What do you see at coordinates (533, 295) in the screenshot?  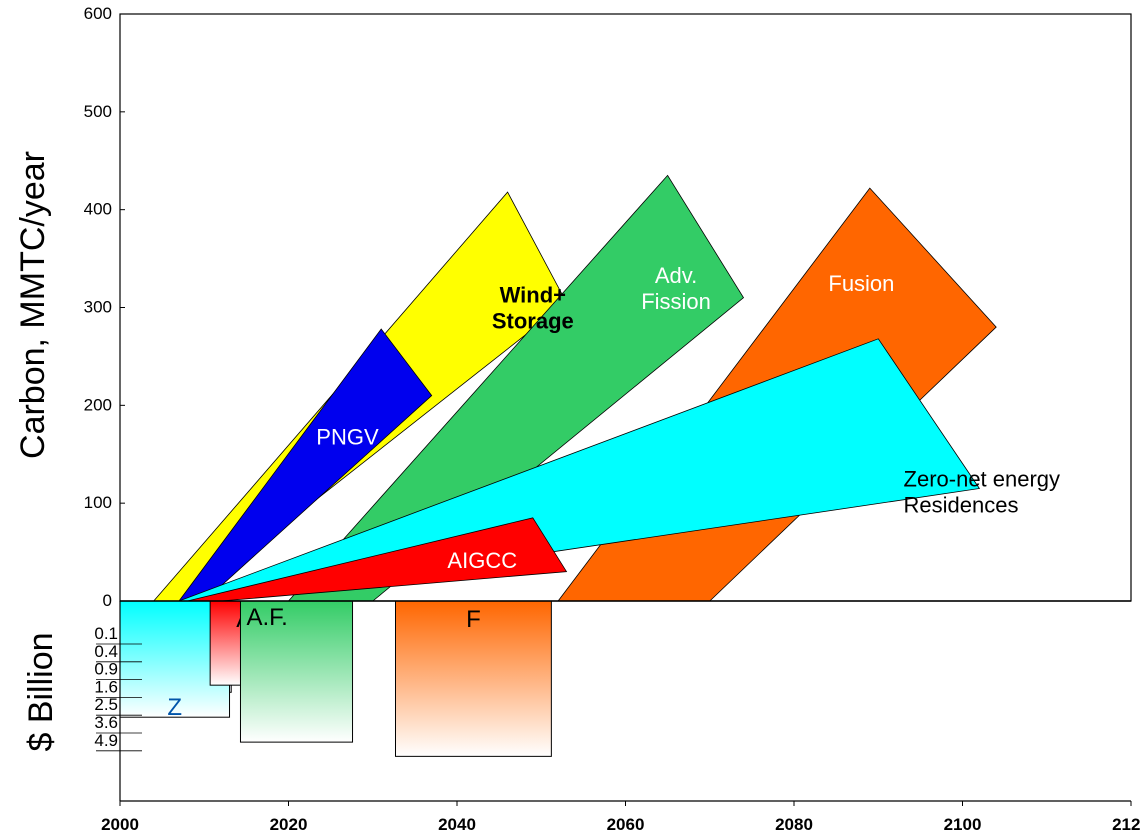 I see `band-label-wind-storage: Wind+` at bounding box center [533, 295].